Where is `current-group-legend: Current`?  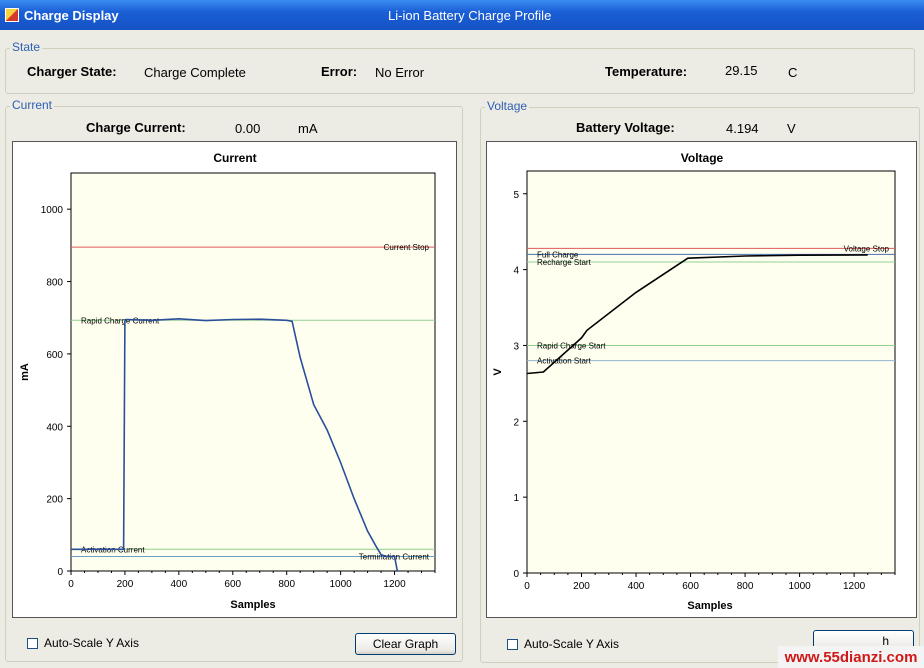
current-group-legend: Current is located at coordinates (32, 105).